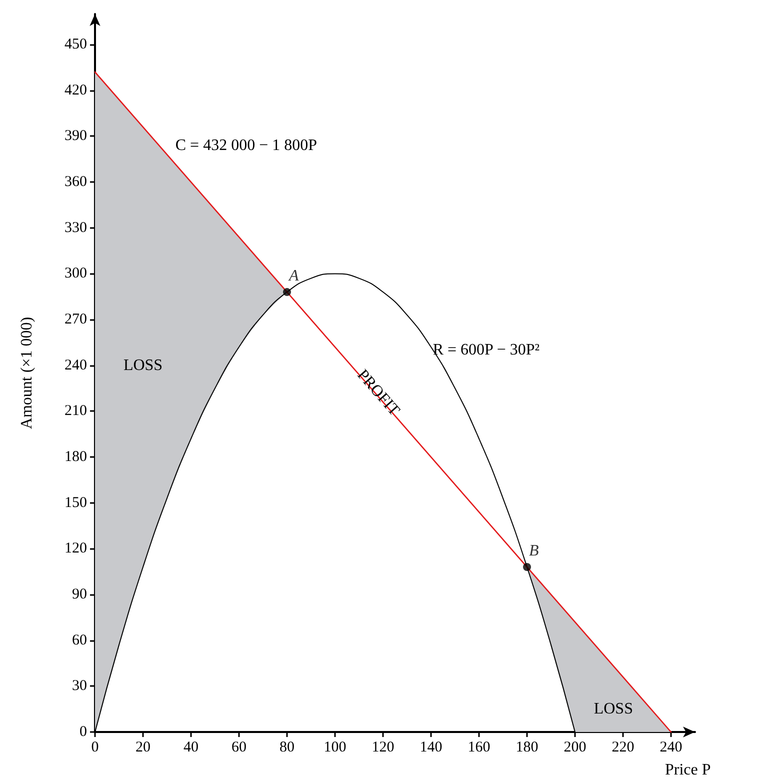 Image resolution: width=781 pixels, height=778 pixels. What do you see at coordinates (79, 686) in the screenshot?
I see `y-tick-label: 30` at bounding box center [79, 686].